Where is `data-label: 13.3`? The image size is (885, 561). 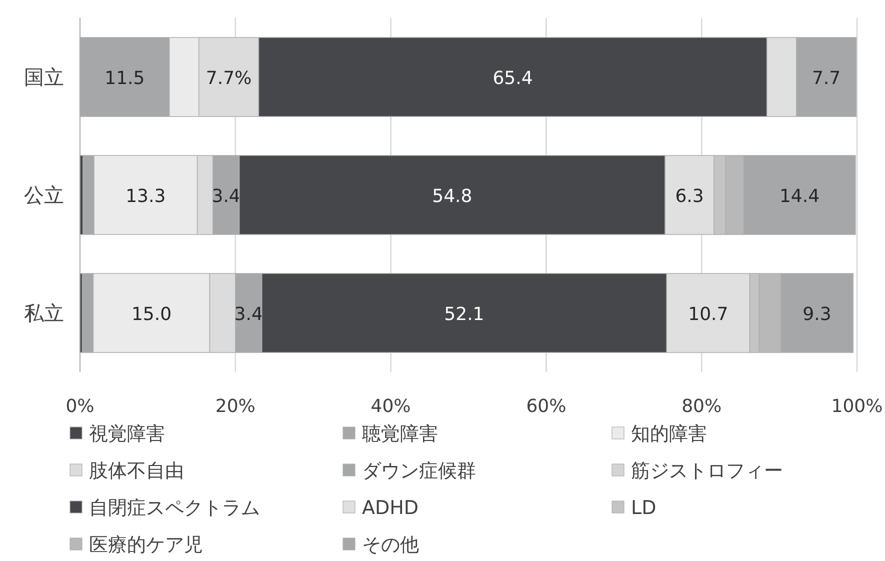
data-label: 13.3 is located at coordinates (146, 196).